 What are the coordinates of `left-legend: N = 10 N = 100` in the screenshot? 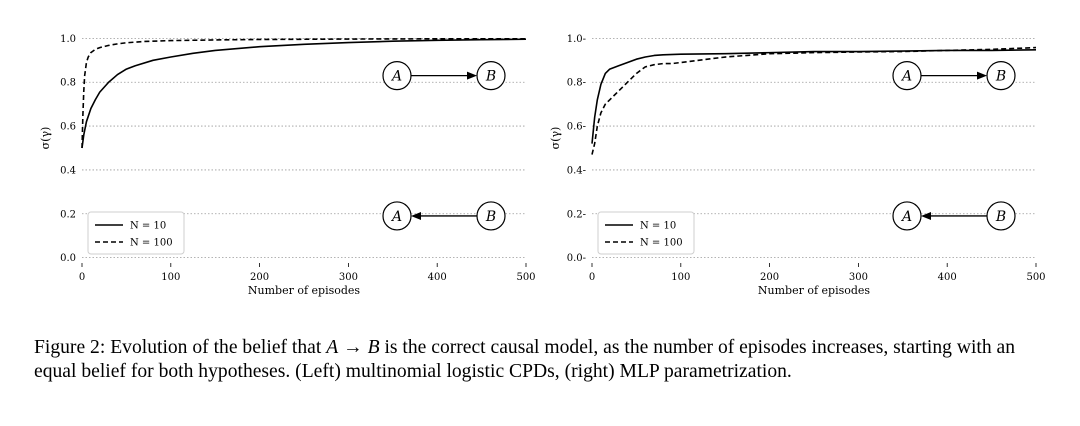 It's located at (136, 233).